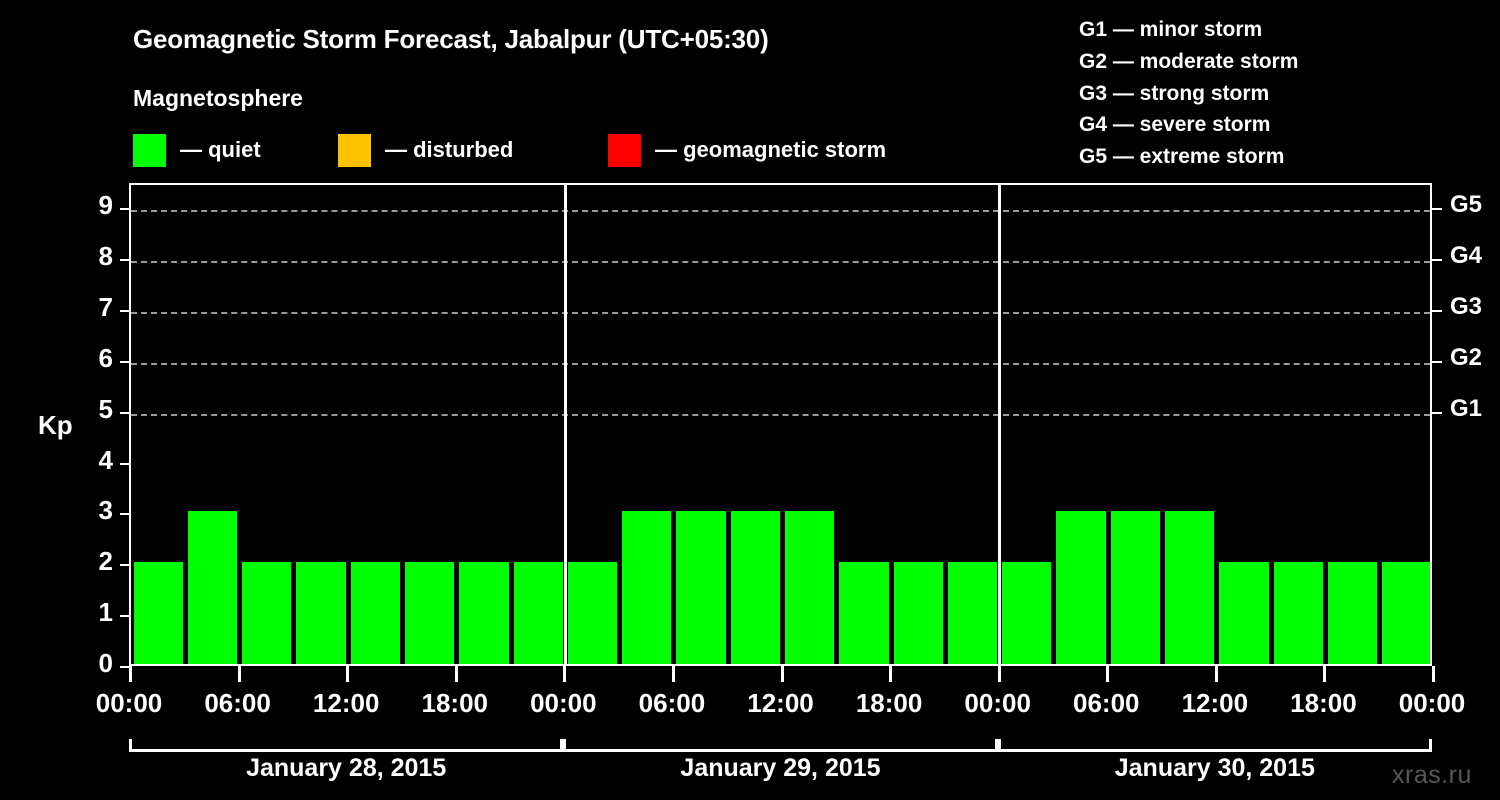  What do you see at coordinates (1436, 412) in the screenshot?
I see `g-tick-mark-G1` at bounding box center [1436, 412].